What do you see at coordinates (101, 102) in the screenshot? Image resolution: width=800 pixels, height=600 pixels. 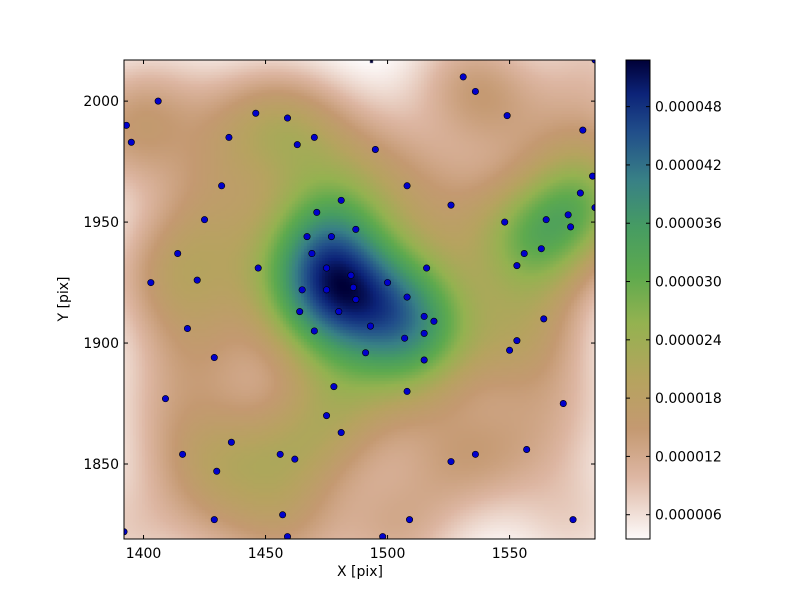 I see `y-tick-label: 2000` at bounding box center [101, 102].